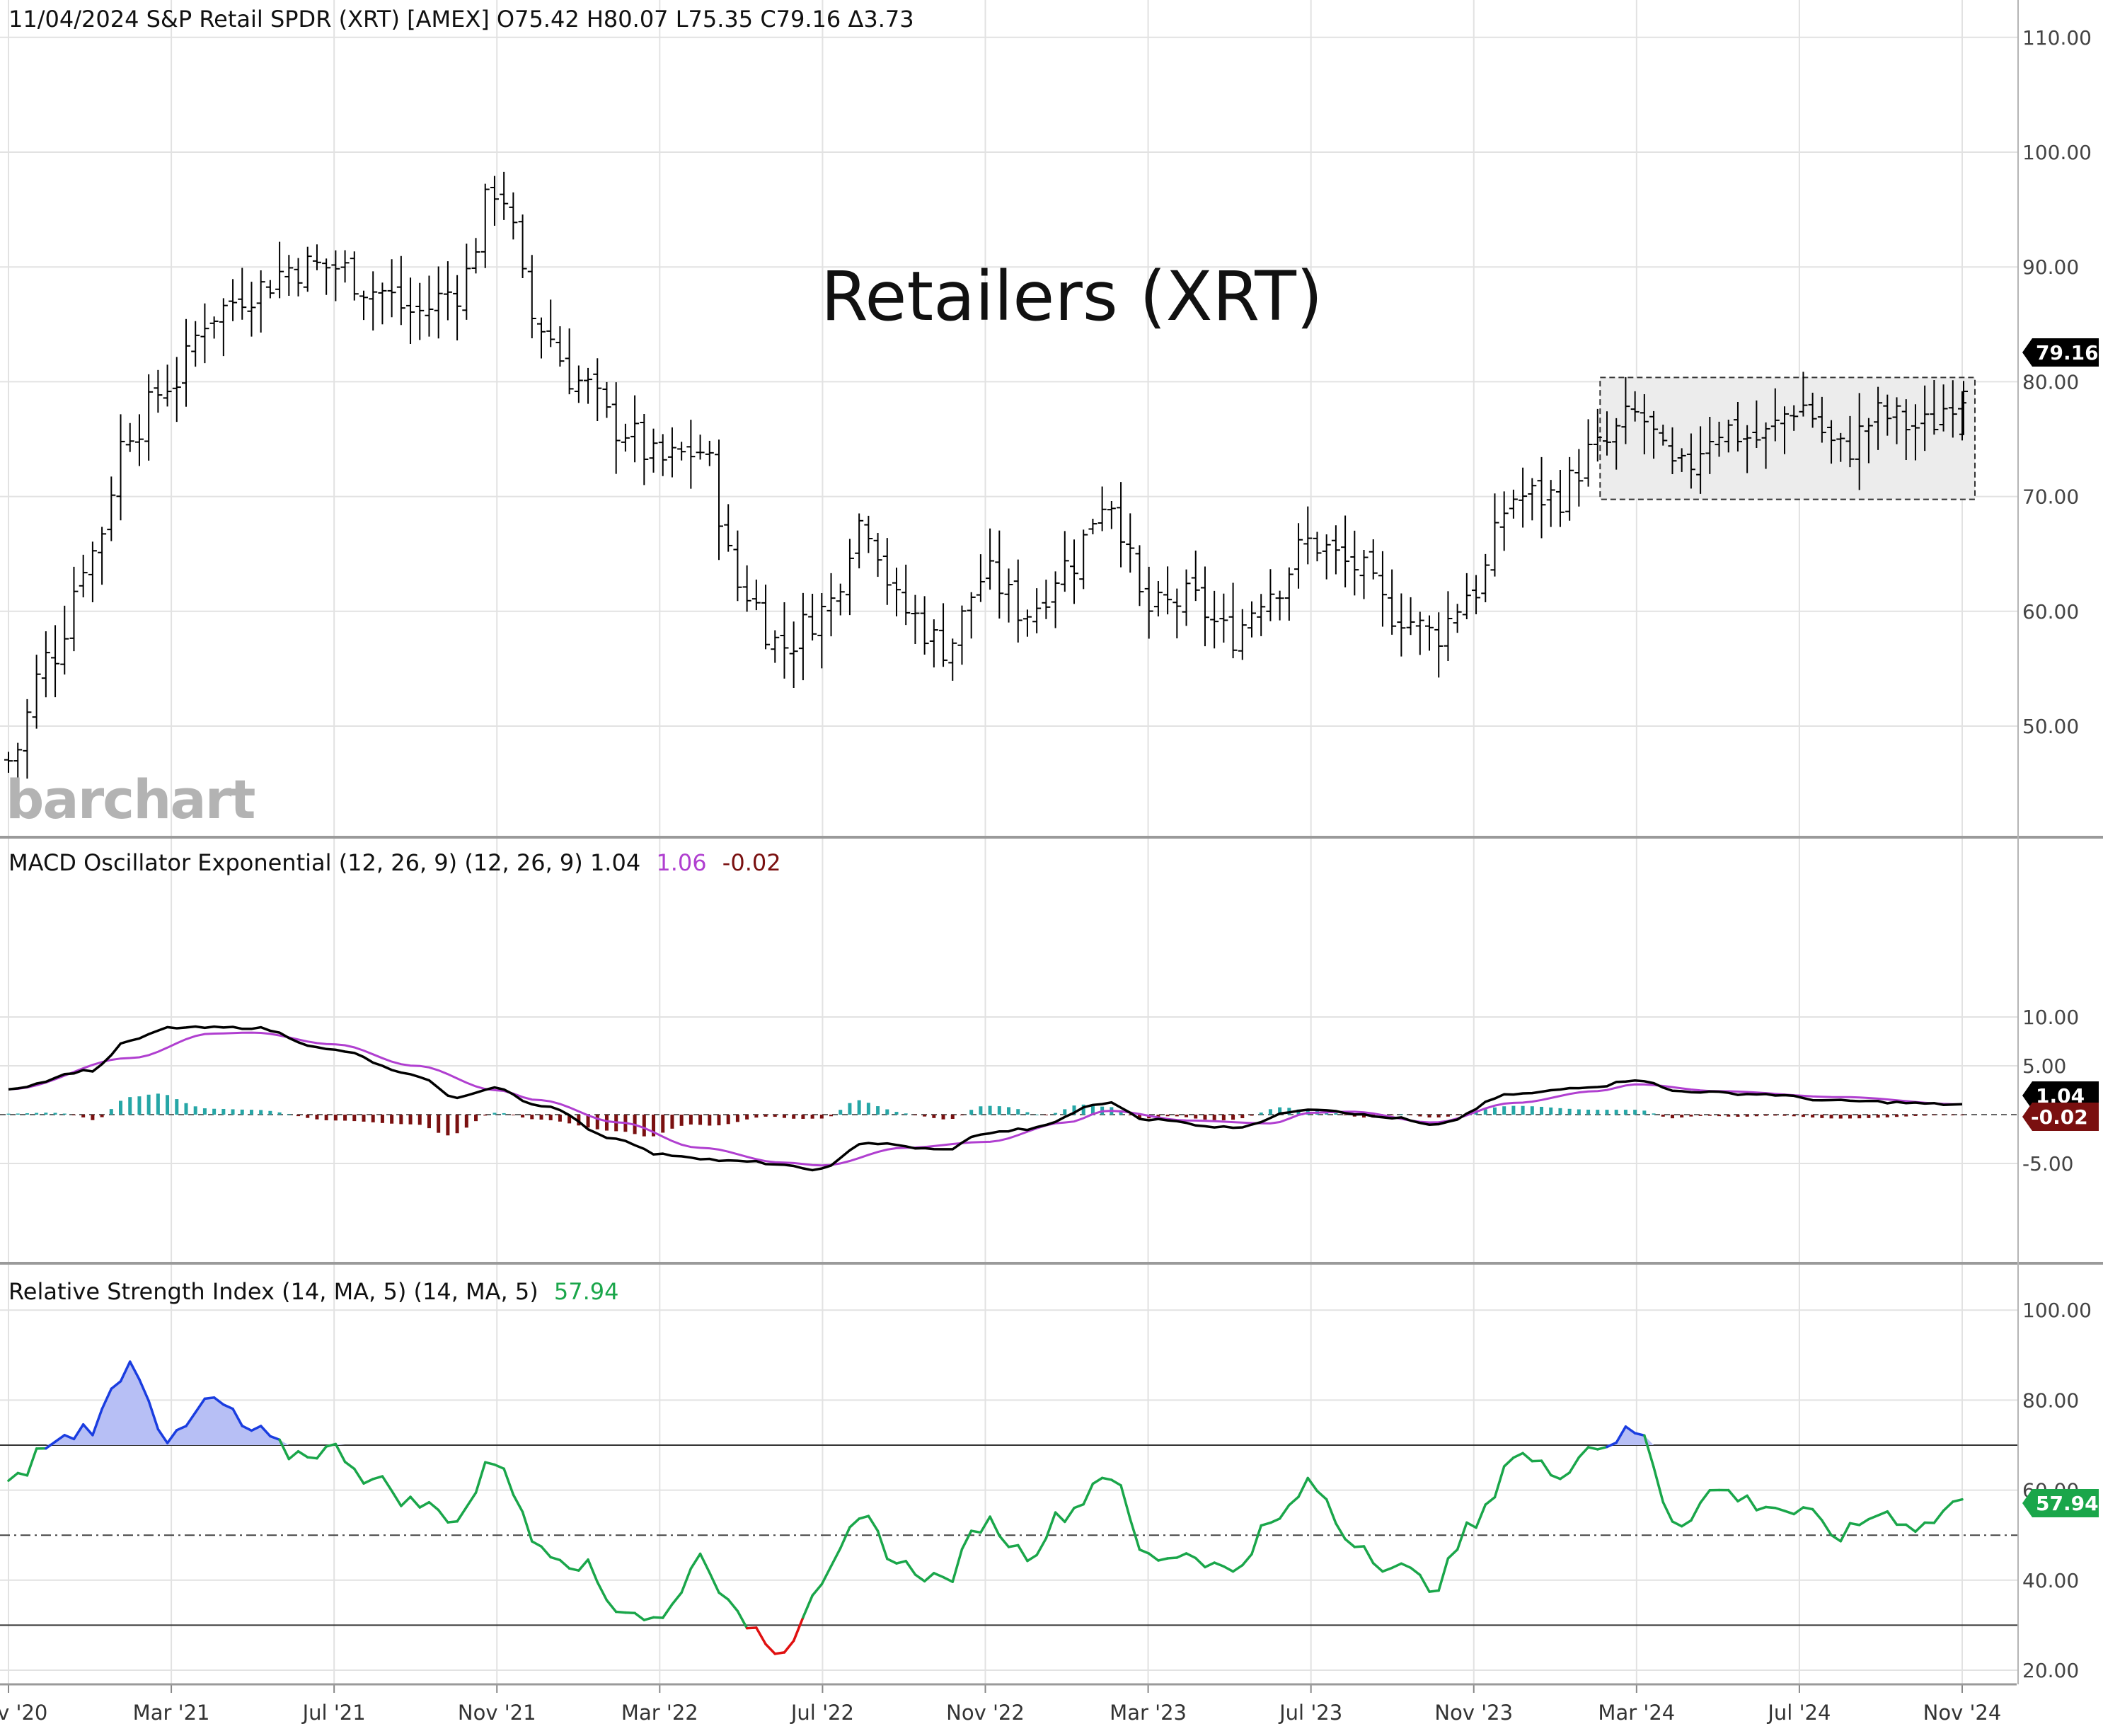 This screenshot has height=1736, width=2103. I want to click on macd-lines, so click(985, 1098).